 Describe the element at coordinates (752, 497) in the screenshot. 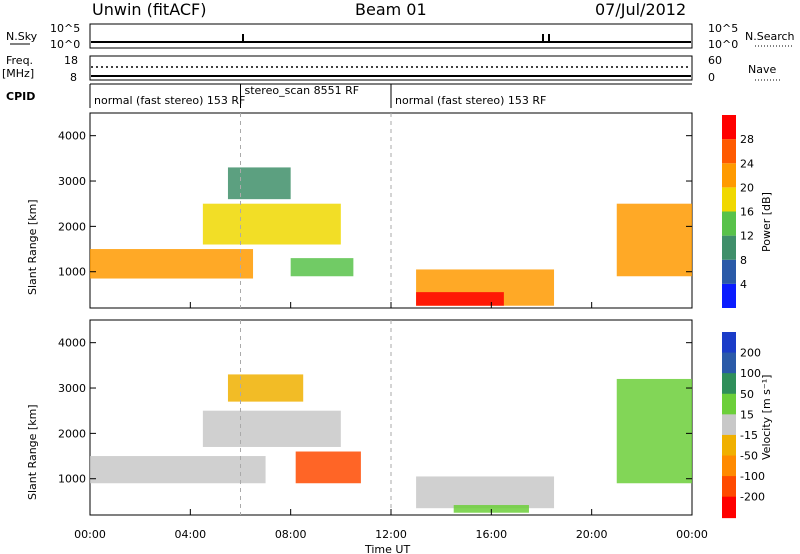

I see `velocity-colorbar-tick: -200` at that location.